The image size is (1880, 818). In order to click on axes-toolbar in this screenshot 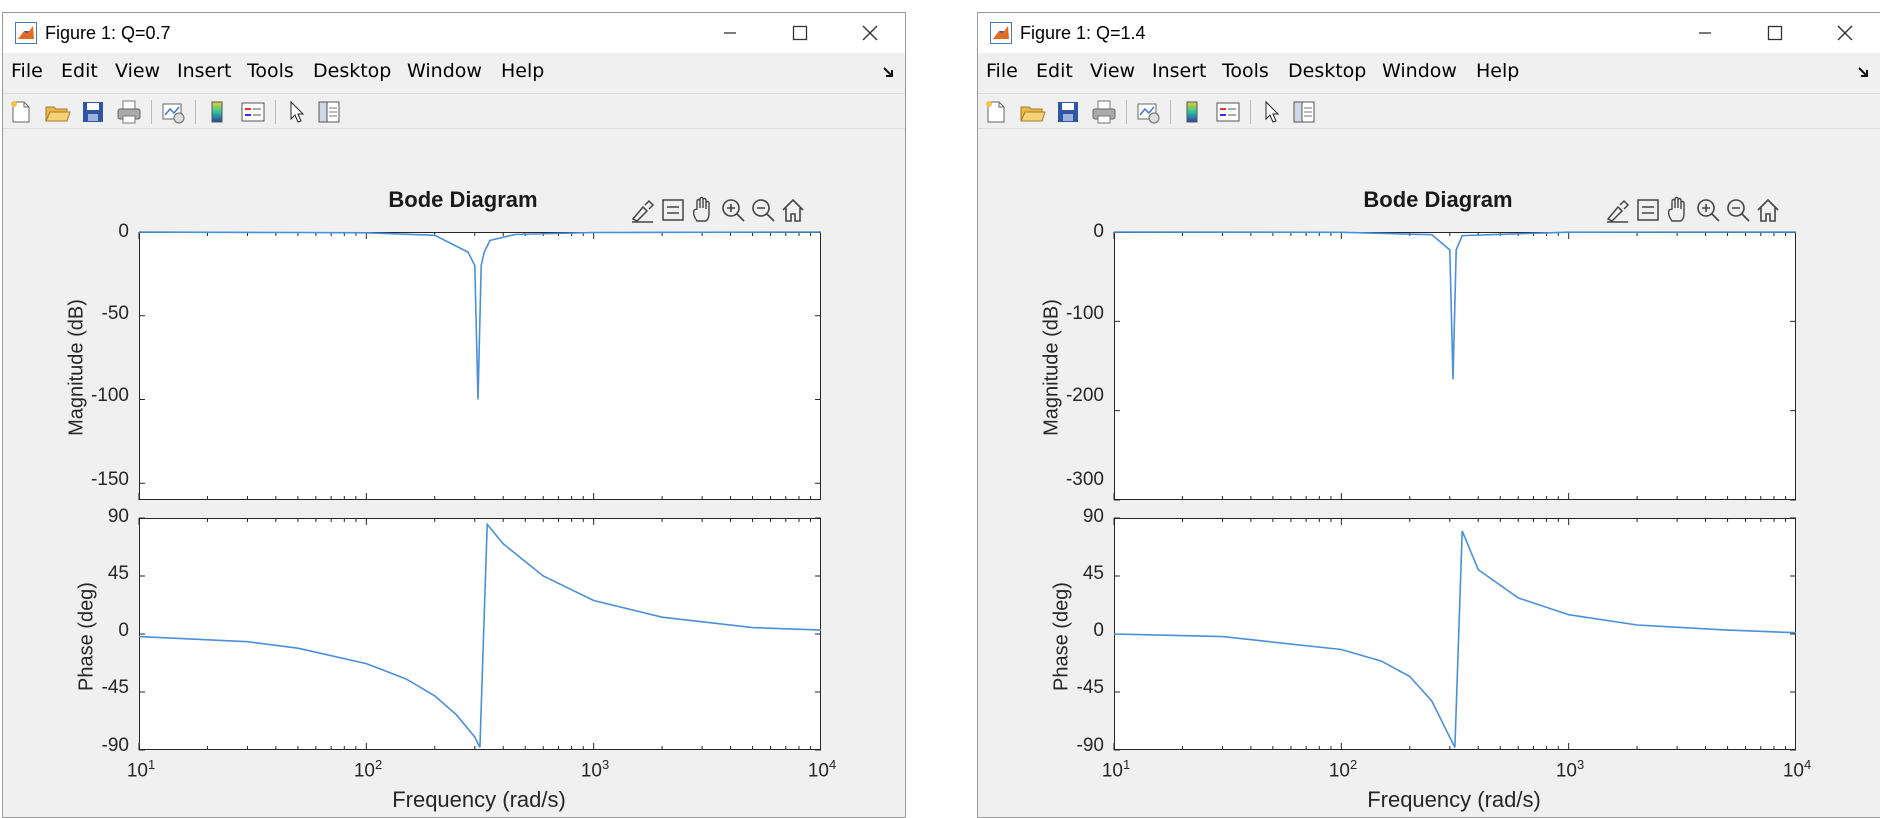, I will do `click(1704, 210)`.